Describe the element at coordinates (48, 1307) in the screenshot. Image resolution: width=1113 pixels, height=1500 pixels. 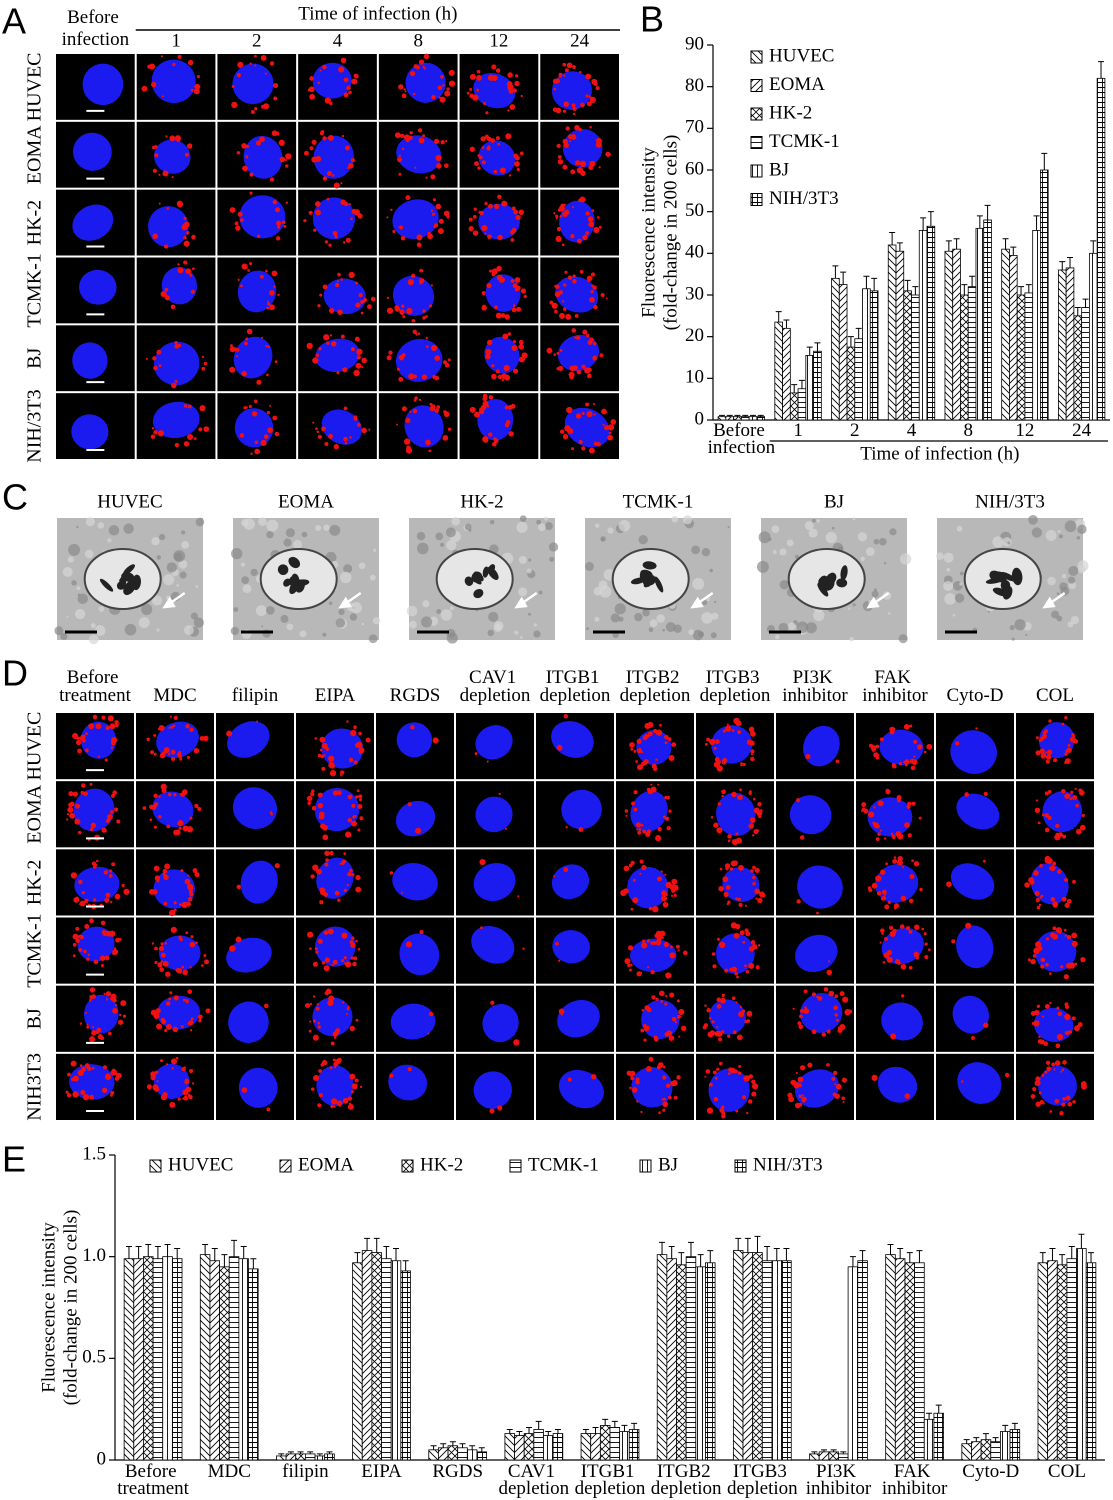
I see `y-axis-label: Fluorescence intensity` at that location.